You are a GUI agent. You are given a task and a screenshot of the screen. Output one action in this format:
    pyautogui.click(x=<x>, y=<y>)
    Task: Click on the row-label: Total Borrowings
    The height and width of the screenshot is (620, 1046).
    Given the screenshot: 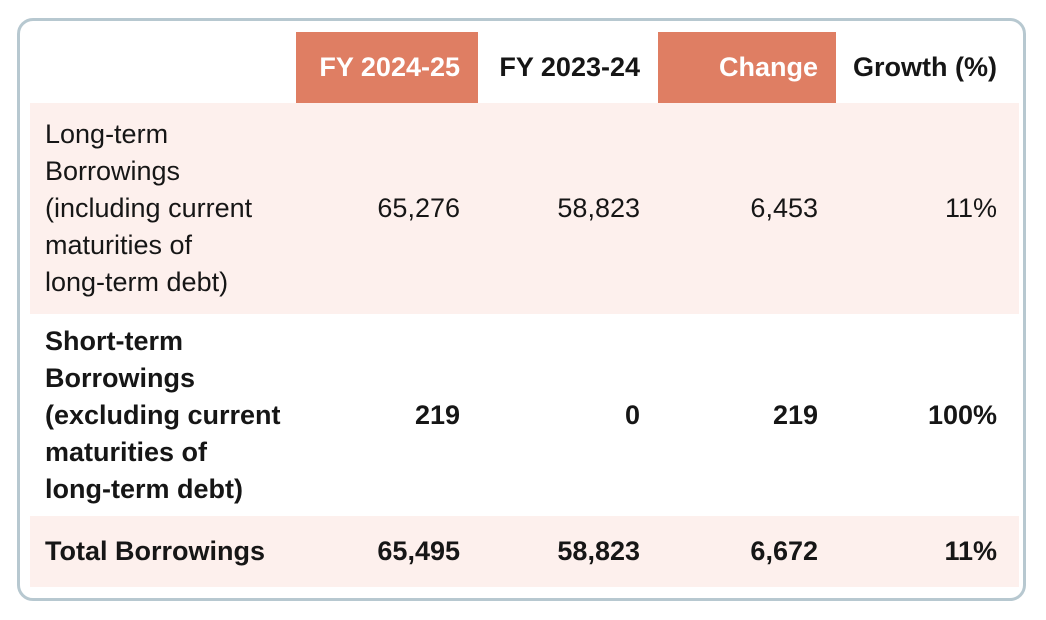 What is the action you would take?
    pyautogui.click(x=163, y=551)
    